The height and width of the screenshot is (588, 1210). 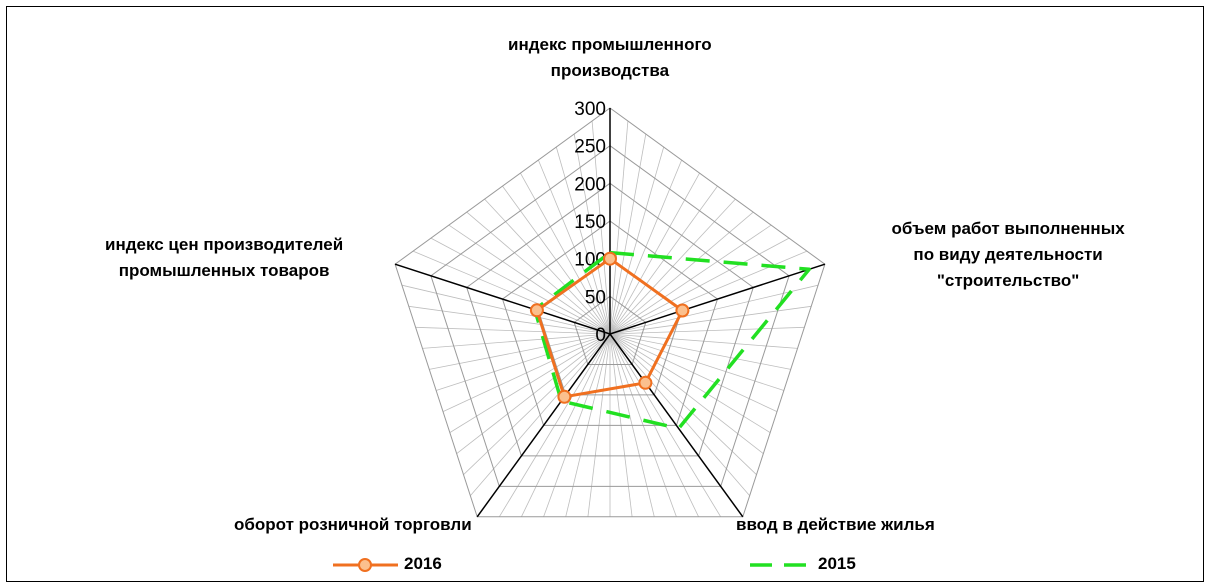 What do you see at coordinates (423, 563) in the screenshot?
I see `legend-label-2016: 2016` at bounding box center [423, 563].